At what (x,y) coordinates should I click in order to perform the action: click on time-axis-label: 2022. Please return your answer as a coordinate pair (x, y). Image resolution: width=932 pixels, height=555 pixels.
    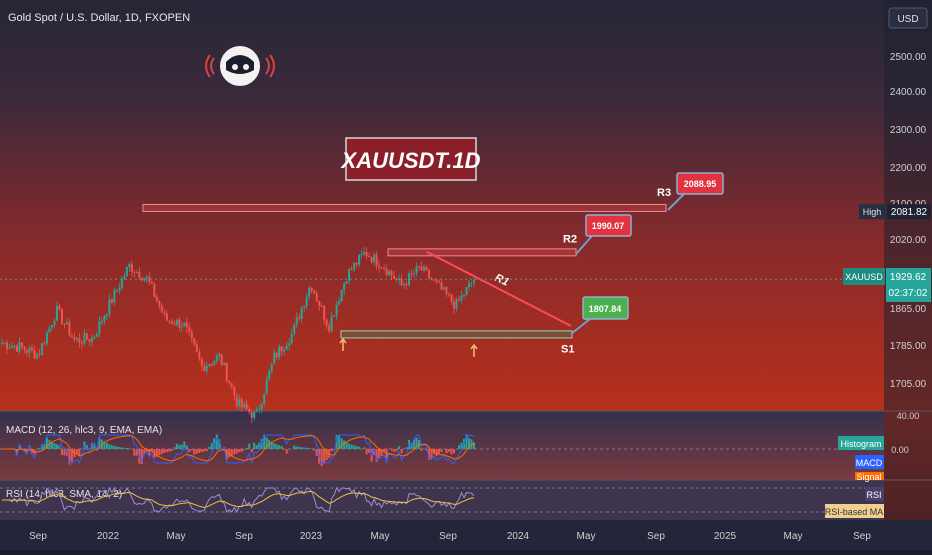
    Looking at the image, I should click on (108, 536).